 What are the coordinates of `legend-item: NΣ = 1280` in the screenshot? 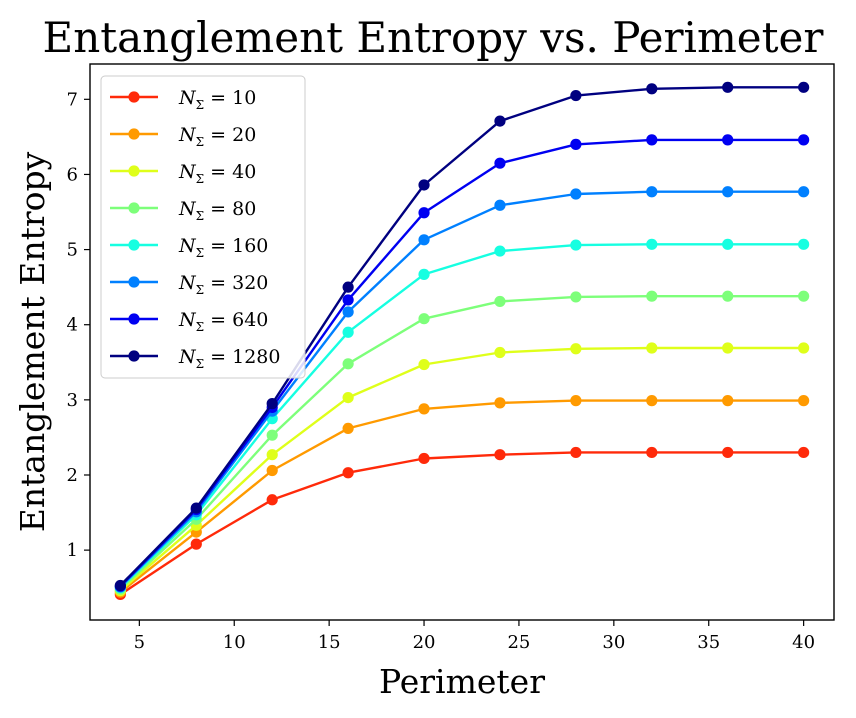 It's located at (195, 358).